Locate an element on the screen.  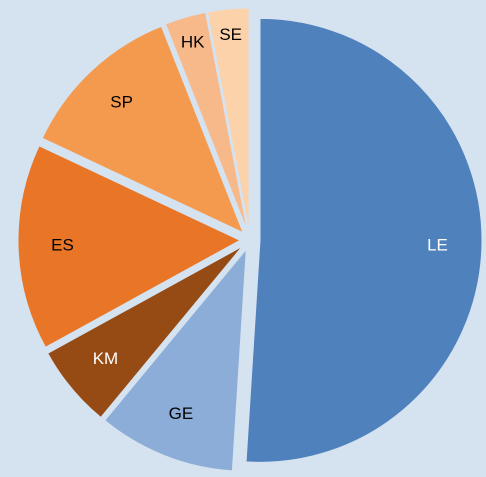
slice-label: KM is located at coordinates (106, 358).